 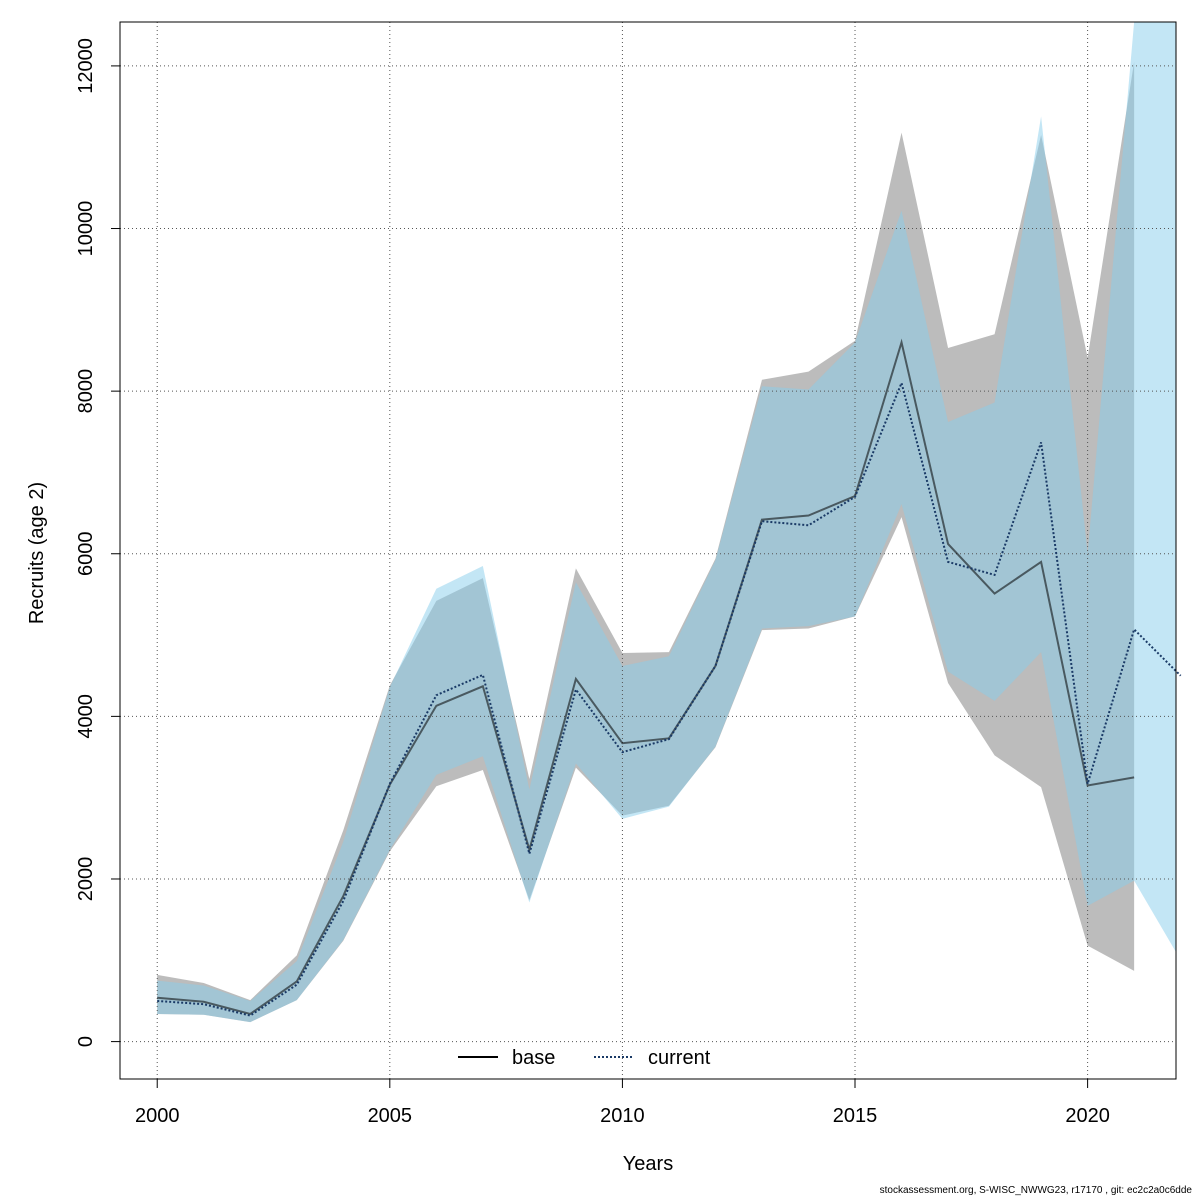 I want to click on y-tick-label: 8000, so click(x=86, y=391).